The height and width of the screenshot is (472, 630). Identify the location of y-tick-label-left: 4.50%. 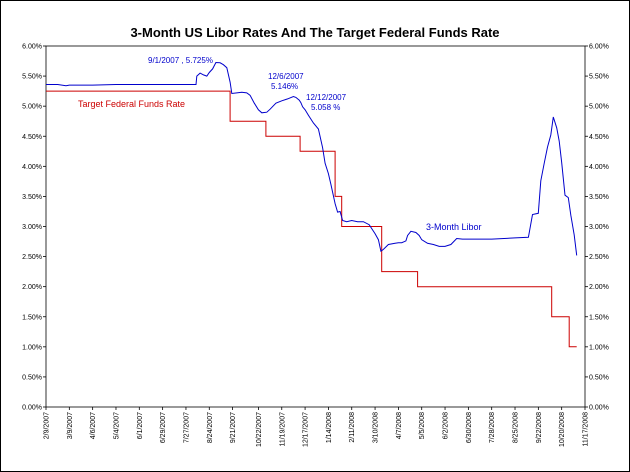
(32, 137).